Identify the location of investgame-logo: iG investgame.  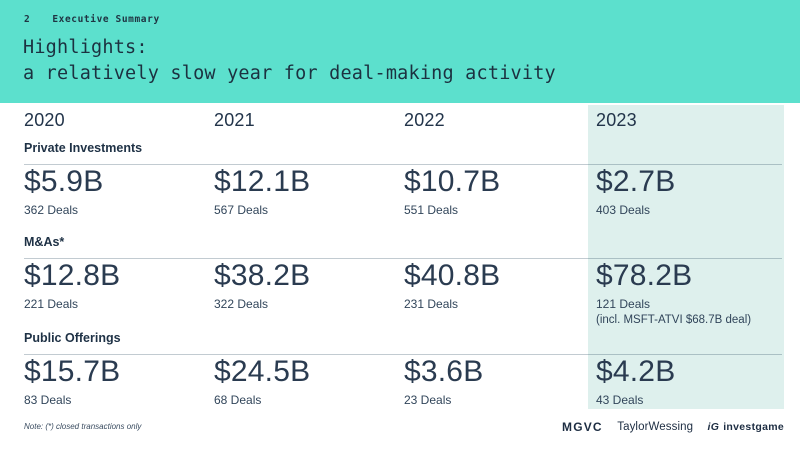
(746, 427).